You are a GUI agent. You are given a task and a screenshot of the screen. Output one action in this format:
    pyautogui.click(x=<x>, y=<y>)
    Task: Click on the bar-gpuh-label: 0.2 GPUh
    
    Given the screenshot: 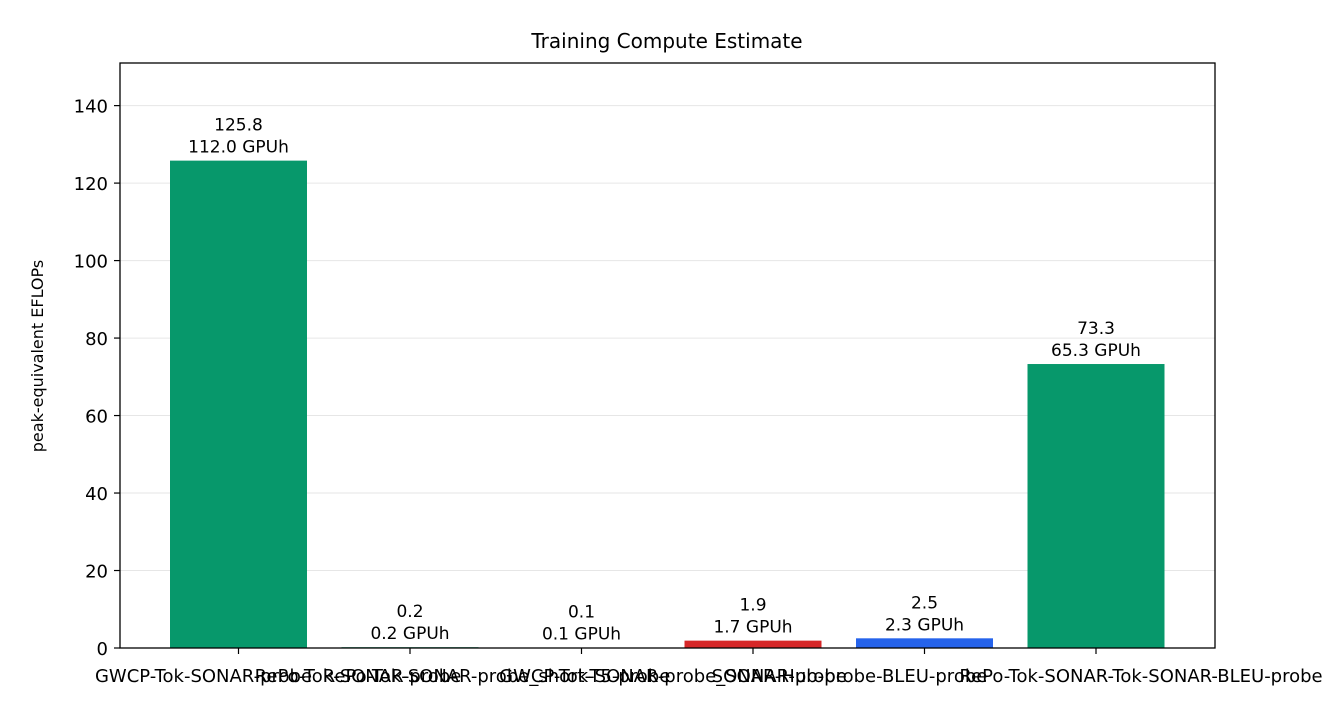 What is the action you would take?
    pyautogui.click(x=409, y=634)
    